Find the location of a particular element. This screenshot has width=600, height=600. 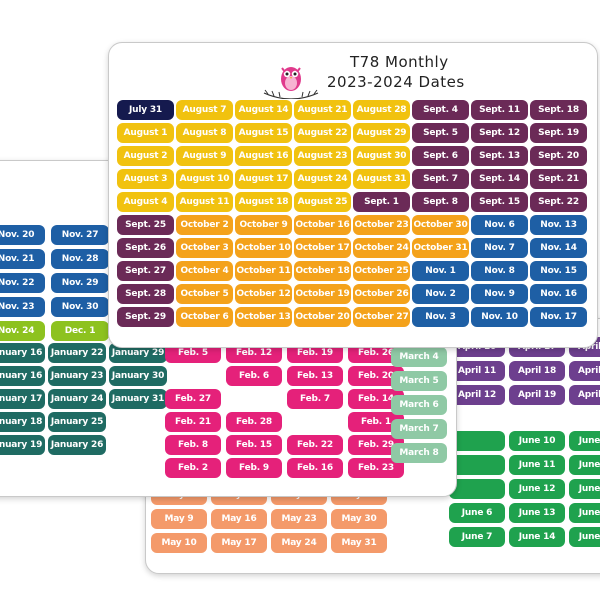

date-sticker: Nov. 20 is located at coordinates (22, 235).